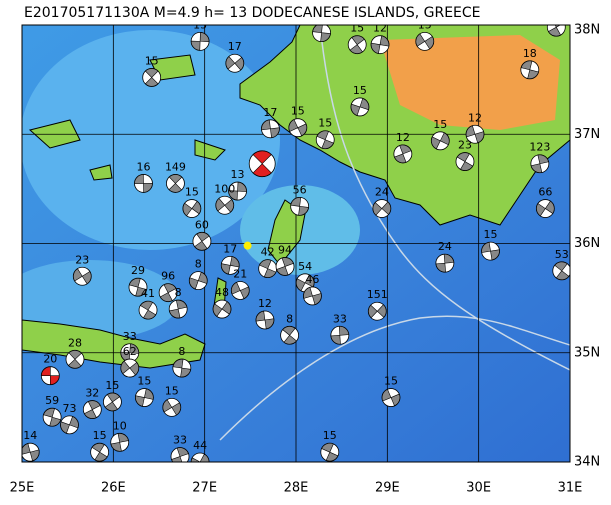 Image resolution: width=611 pixels, height=505 pixels. Describe the element at coordinates (312, 279) in the screenshot. I see `depth-label: 46` at that location.